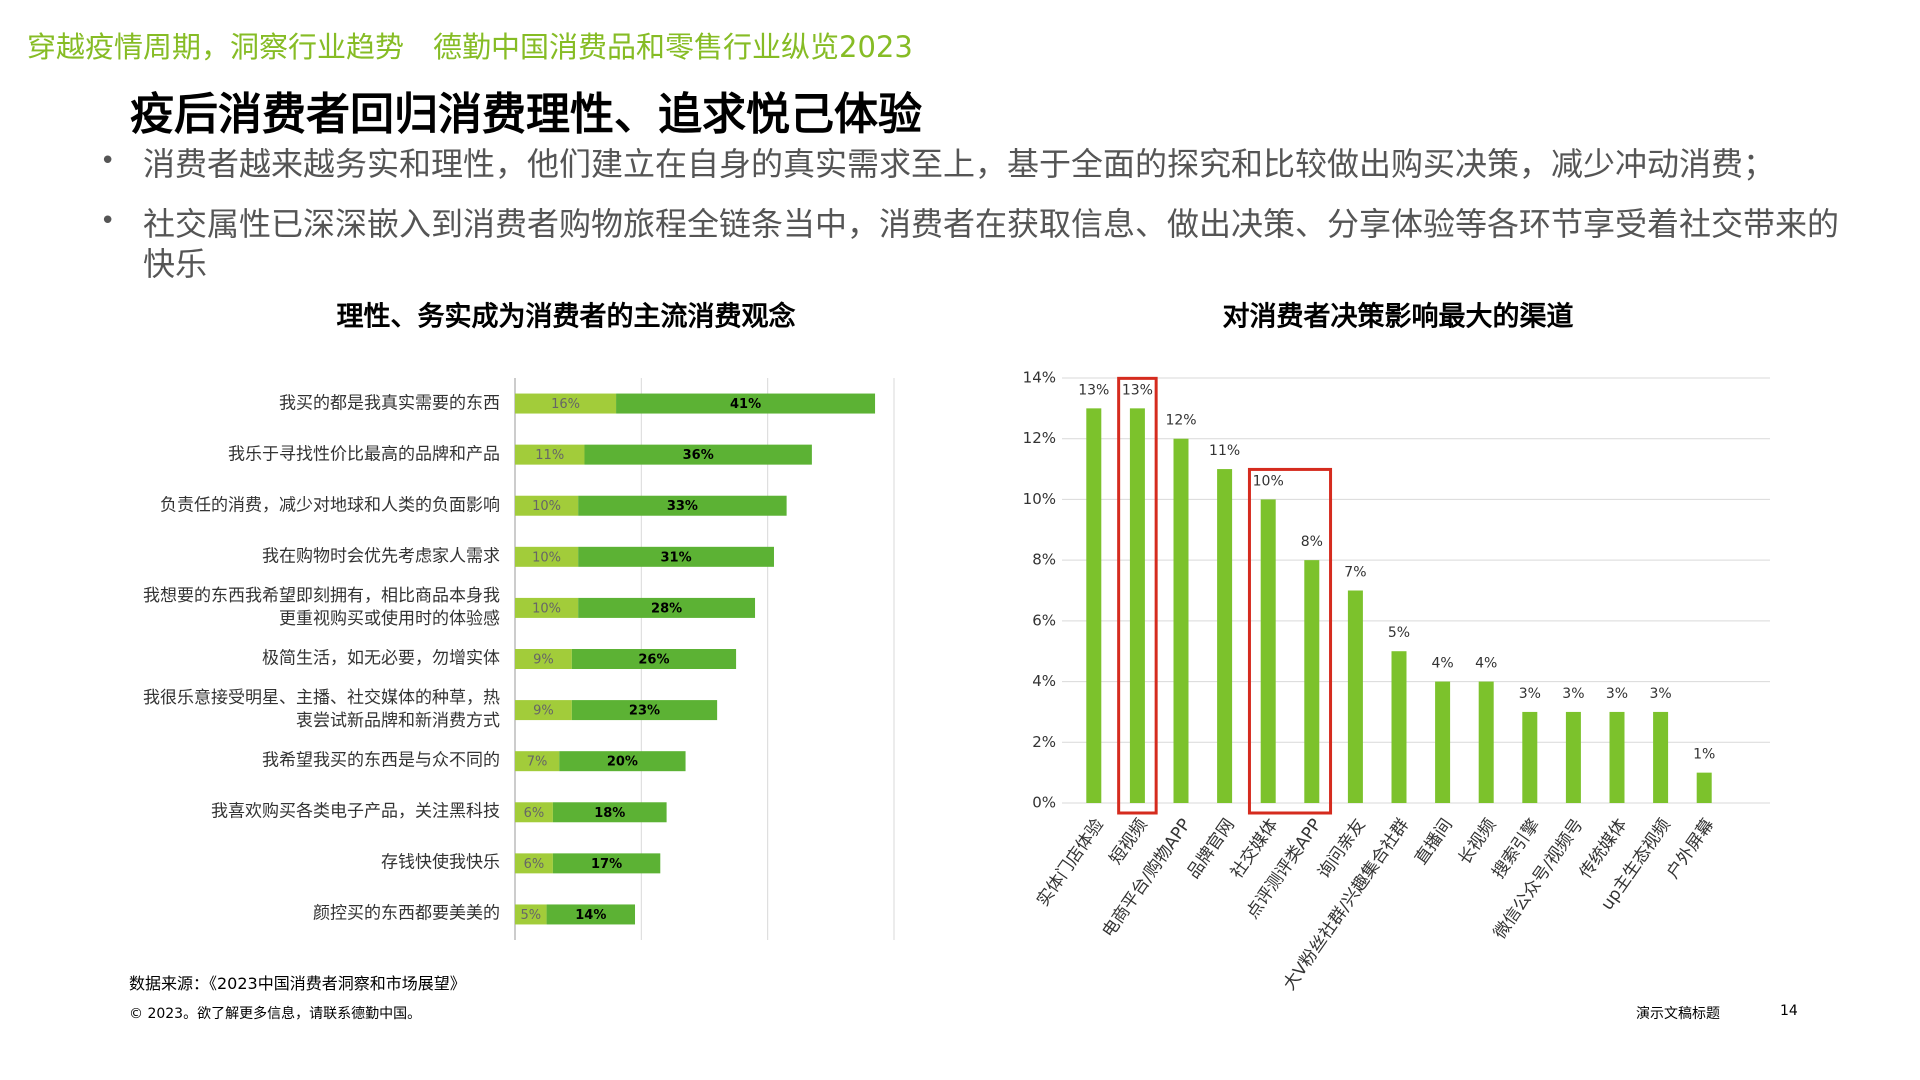 The height and width of the screenshot is (1080, 1920). What do you see at coordinates (389, 403) in the screenshot?
I see `y-tick-label: 我买的都是我真实需要的东西` at bounding box center [389, 403].